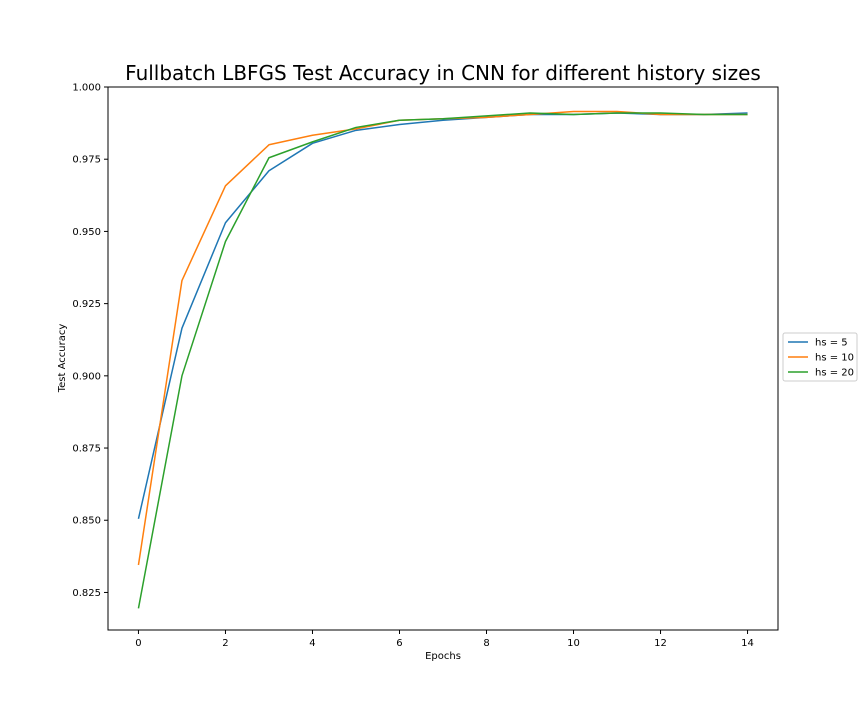 This screenshot has width=864, height=720. What do you see at coordinates (90, 341) in the screenshot?
I see `y-axis: 0.825 0.850 0.875 0.900 0.925 0.950 0.975 1.000` at bounding box center [90, 341].